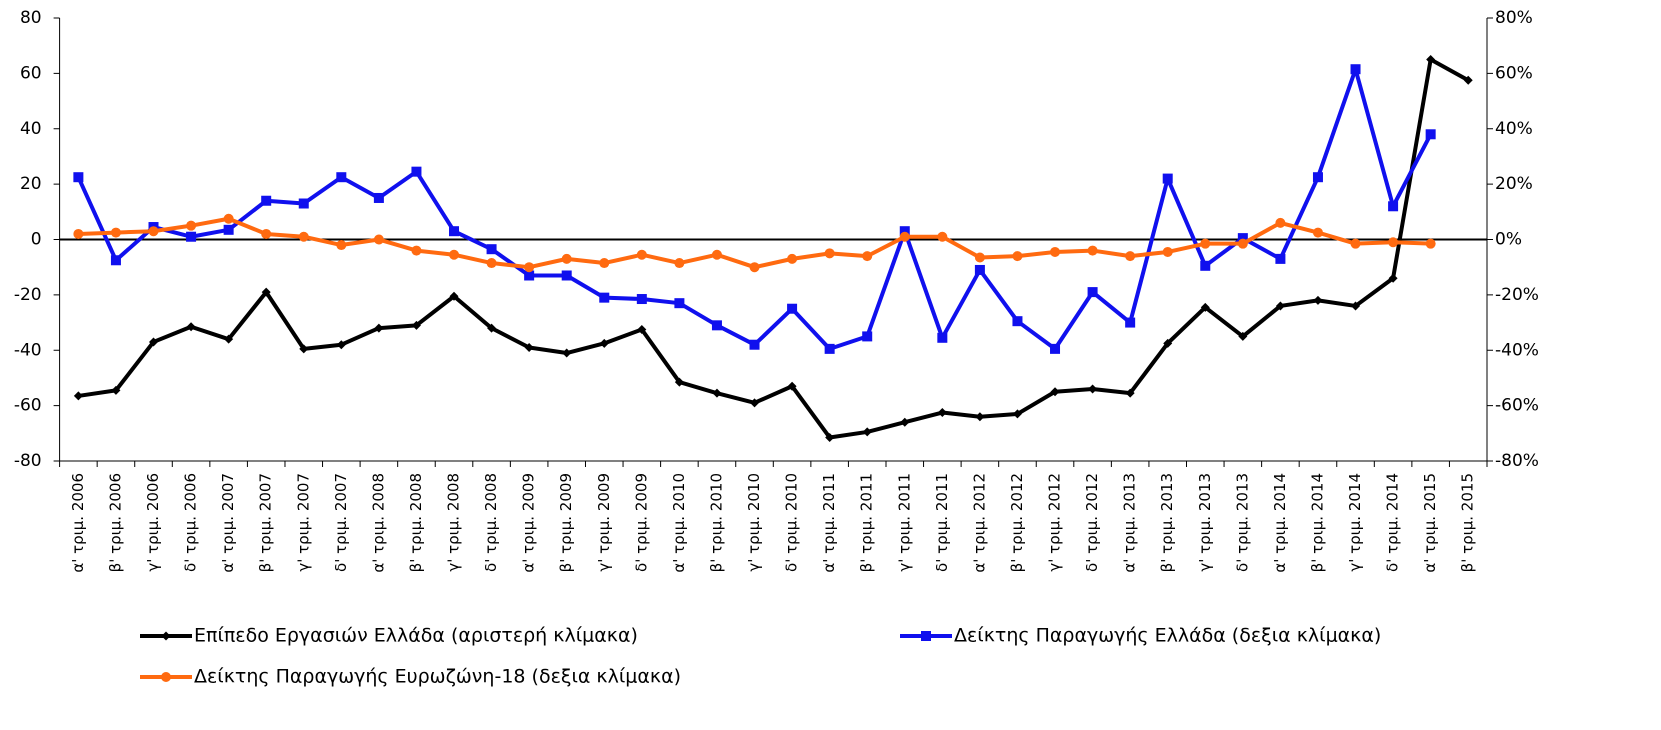 The width and height of the screenshot is (1661, 730). Describe the element at coordinates (1514, 18) in the screenshot. I see `y2-tick-label: 80%` at that location.